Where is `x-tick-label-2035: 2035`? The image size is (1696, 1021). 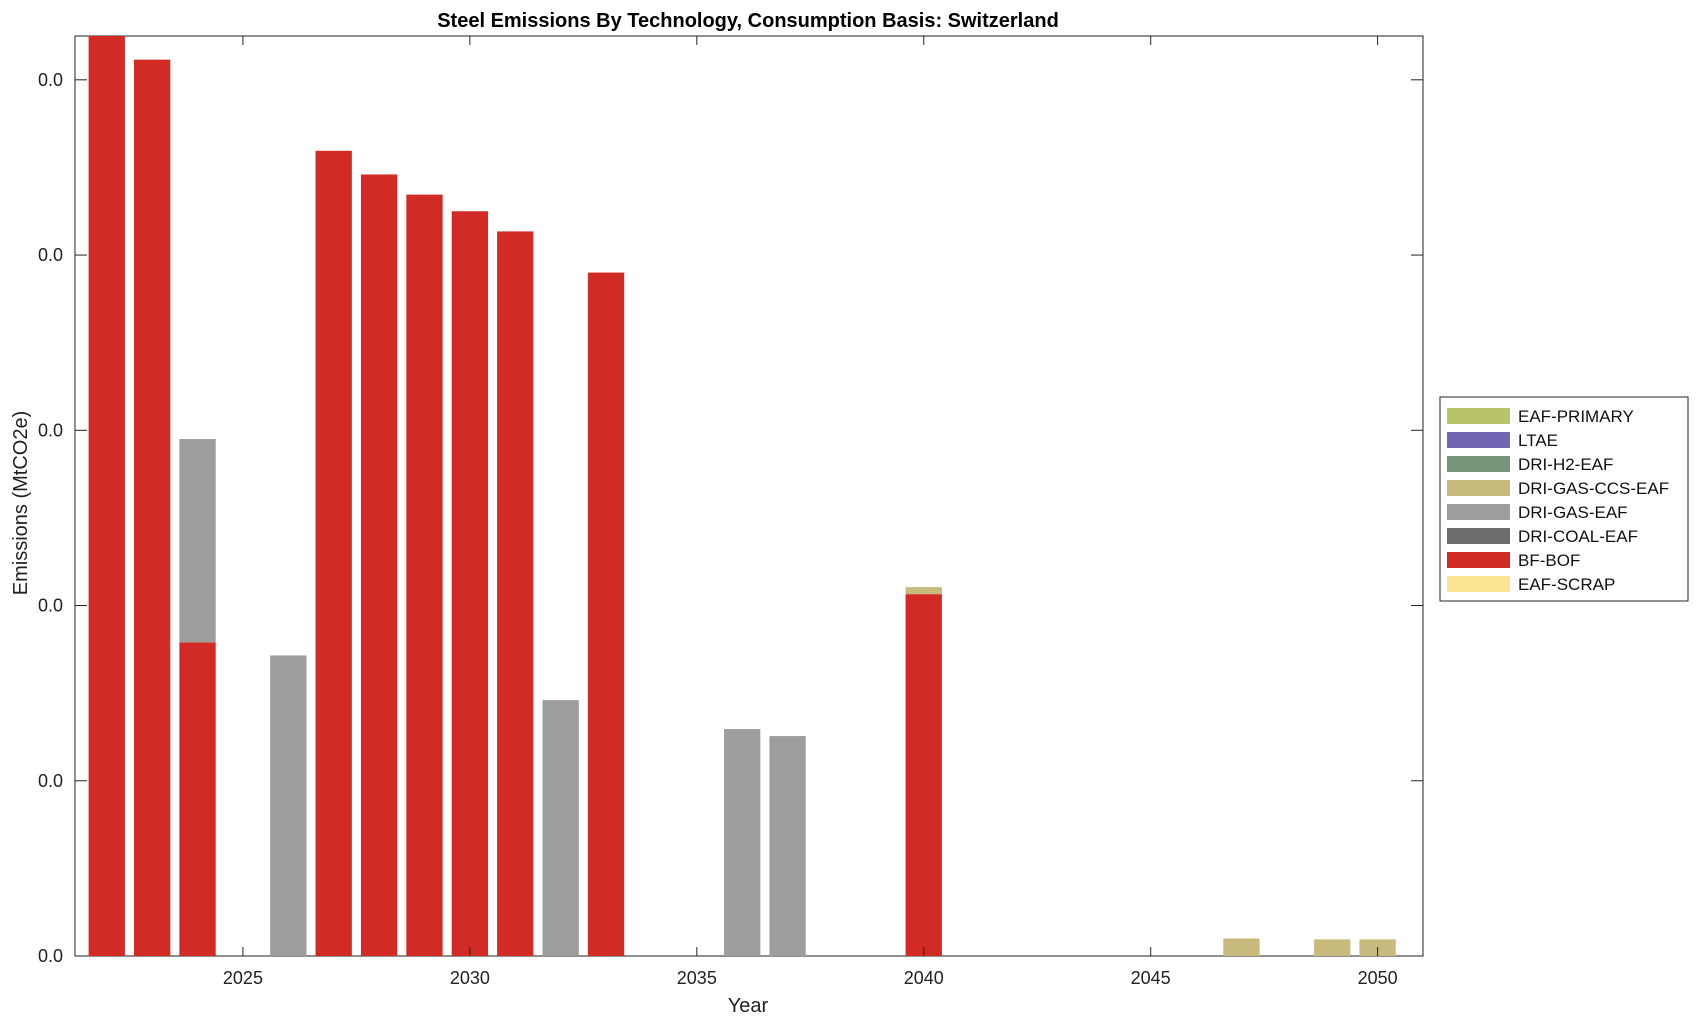 x-tick-label-2035: 2035 is located at coordinates (697, 978).